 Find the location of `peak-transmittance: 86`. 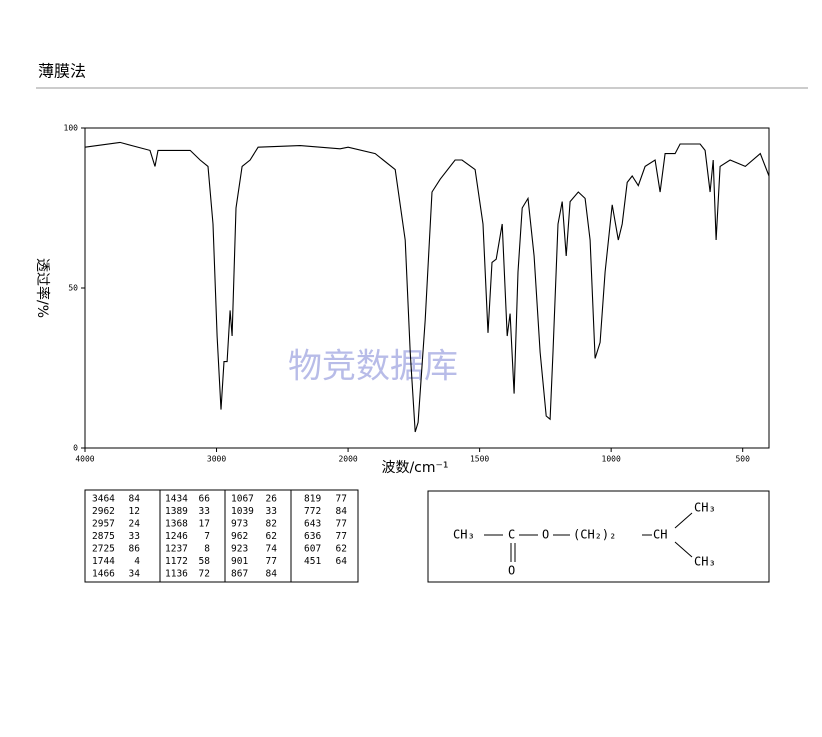

peak-transmittance: 86 is located at coordinates (135, 549).